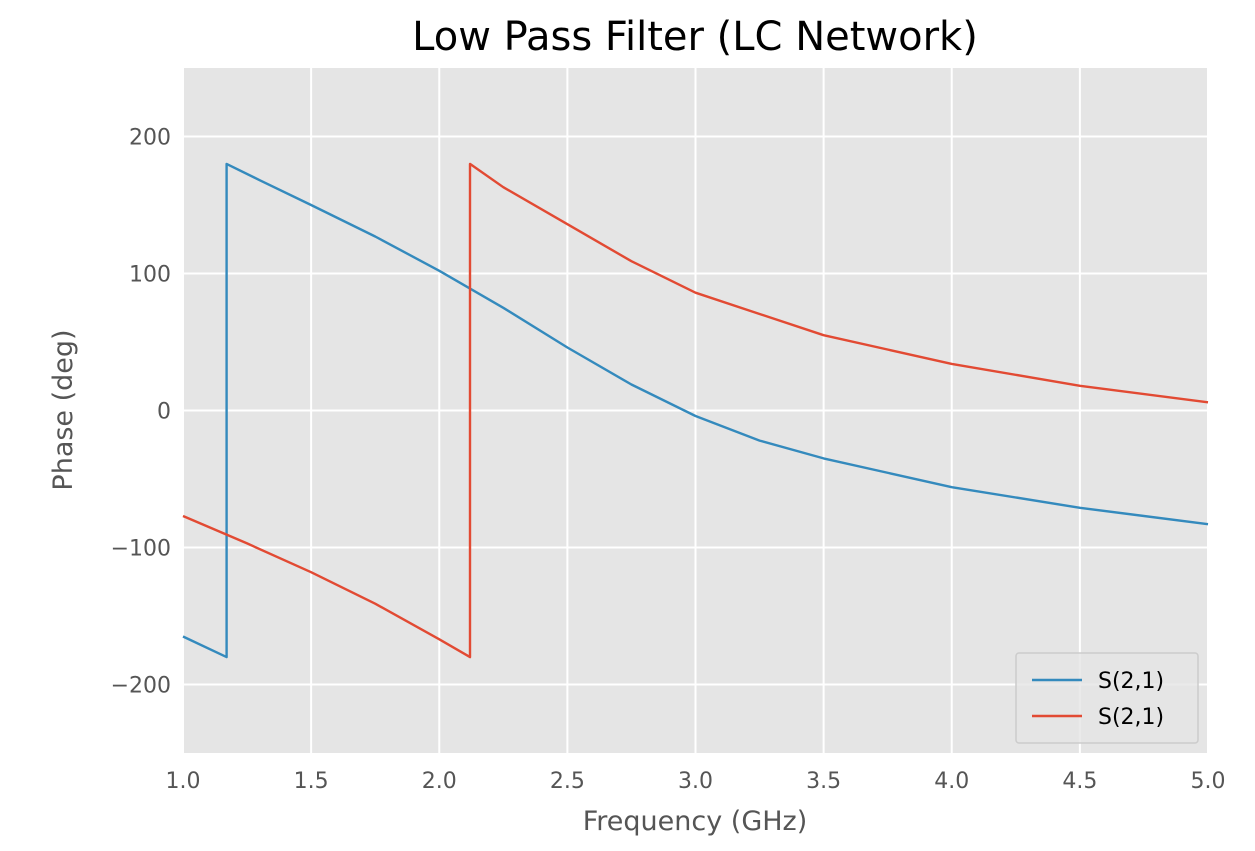 The width and height of the screenshot is (1255, 851). What do you see at coordinates (150, 138) in the screenshot?
I see `y-tick-label: 200` at bounding box center [150, 138].